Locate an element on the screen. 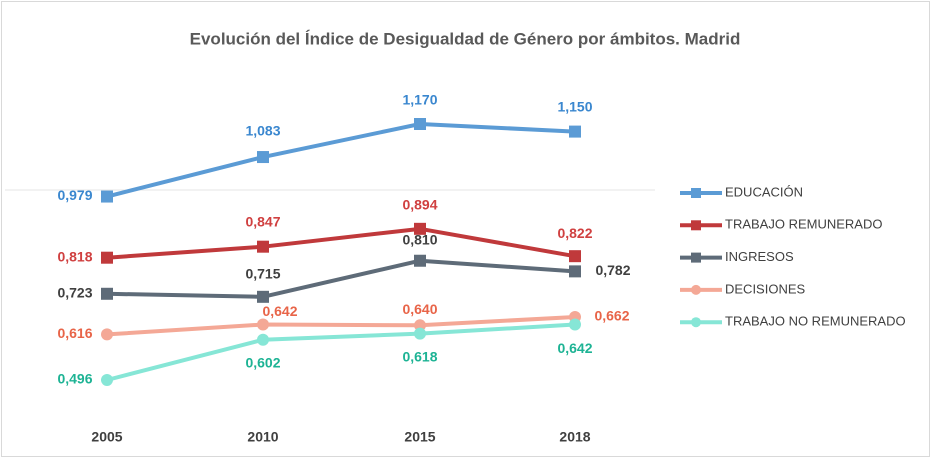 The height and width of the screenshot is (458, 931). data-label: 0,640 is located at coordinates (419, 309).